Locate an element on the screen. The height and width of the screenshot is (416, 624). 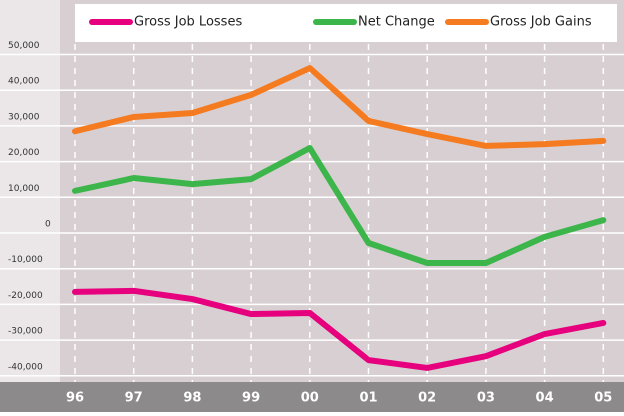
y-tick-label: -40,000 is located at coordinates (25, 367).